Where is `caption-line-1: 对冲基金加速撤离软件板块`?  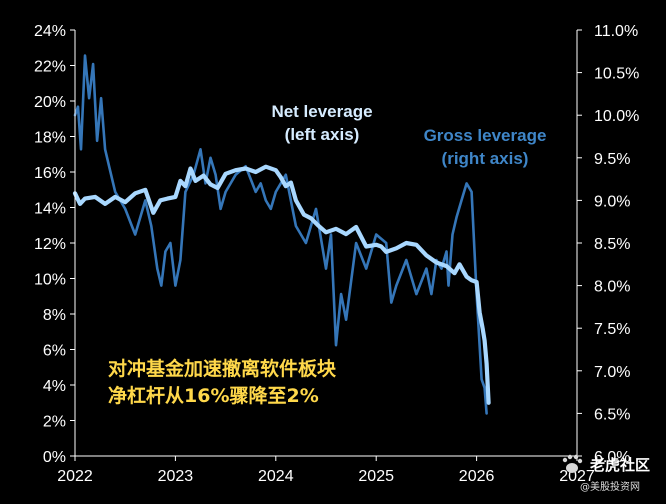 caption-line-1: 对冲基金加速撤离软件板块 is located at coordinates (222, 368).